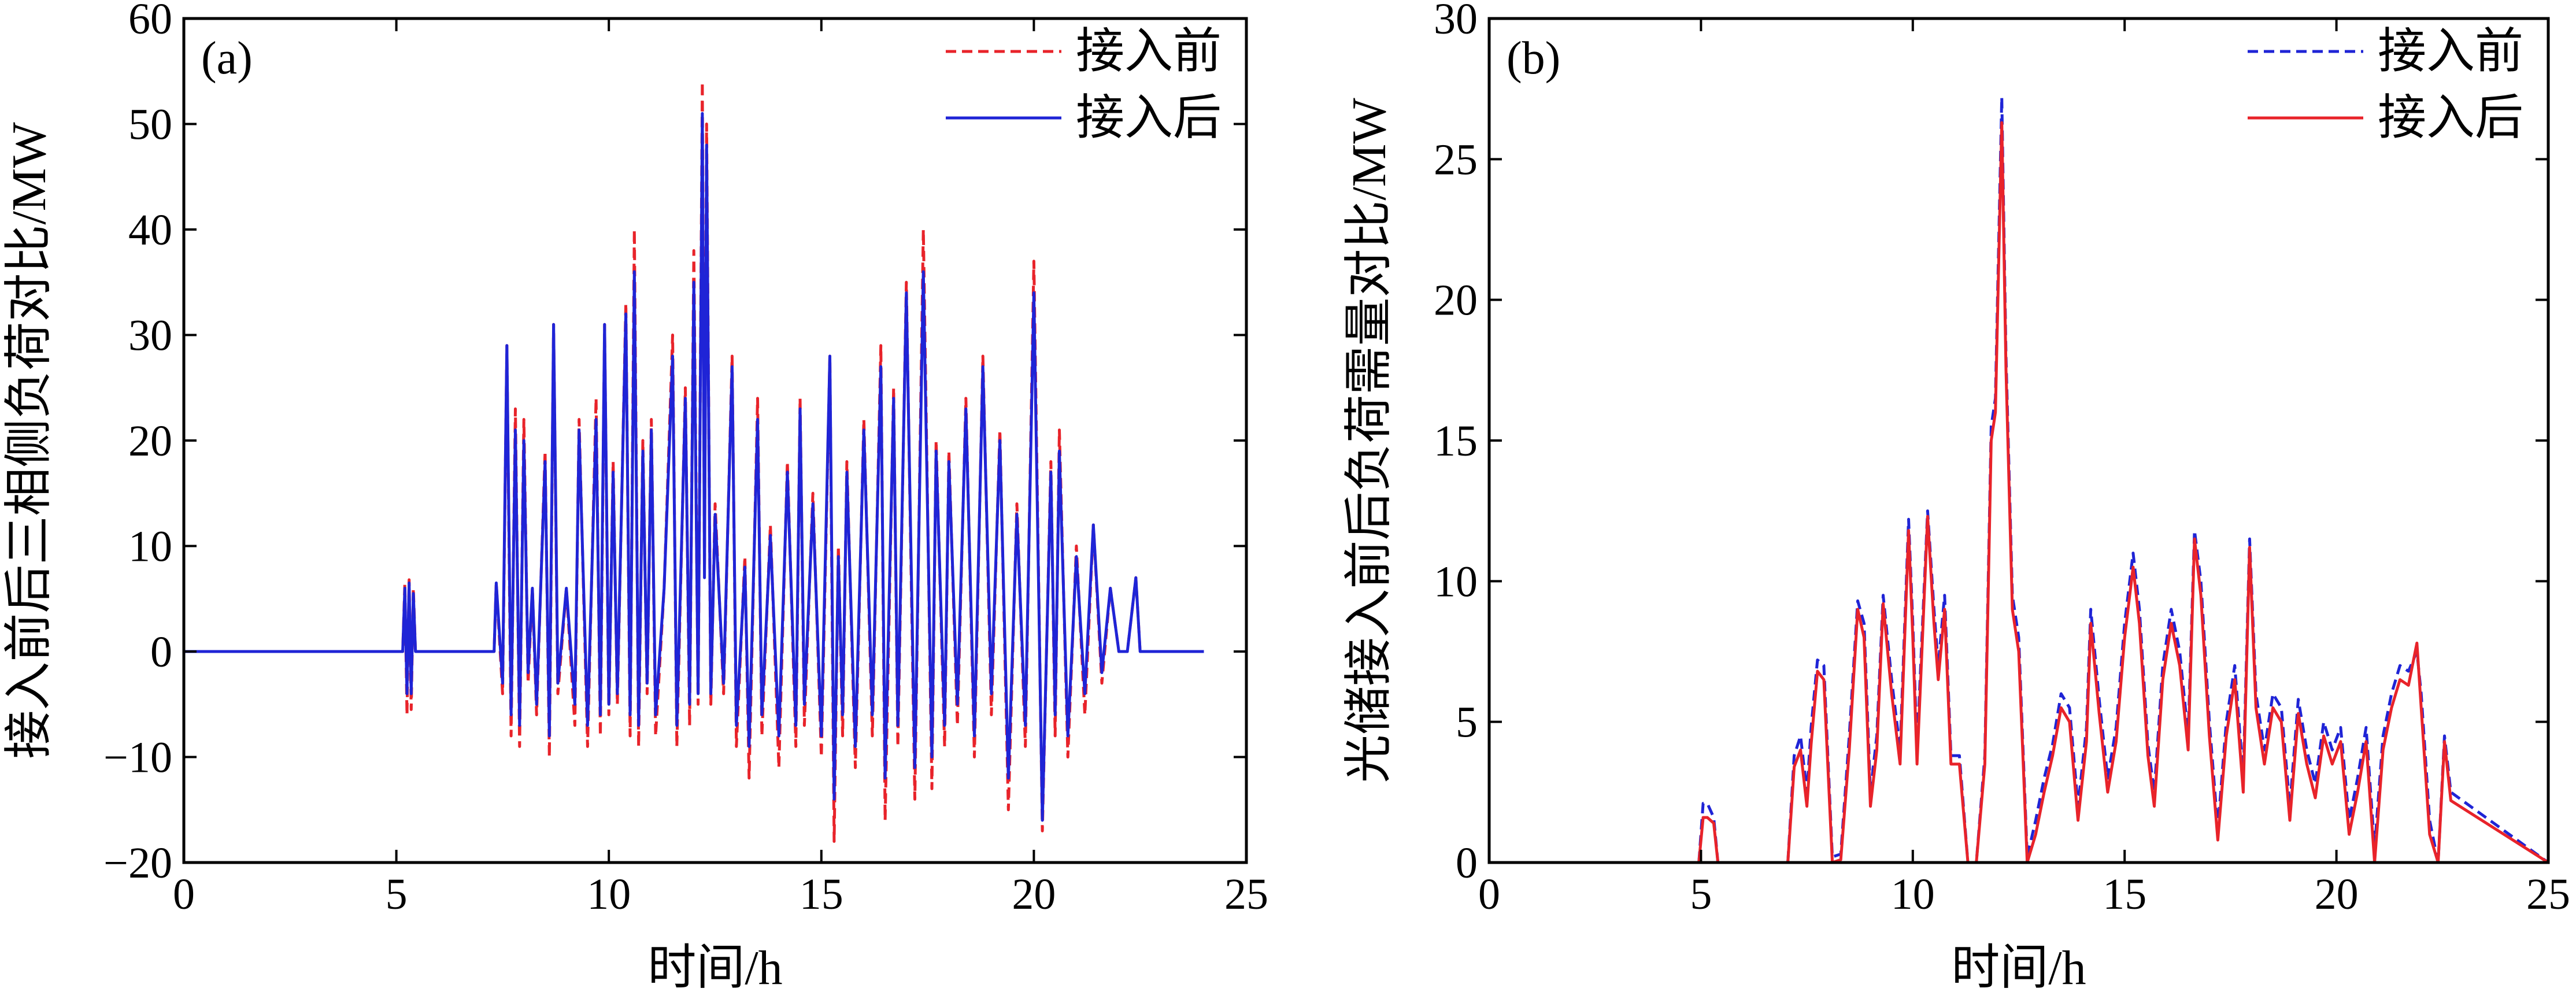 The width and height of the screenshot is (2576, 1003). Describe the element at coordinates (150, 125) in the screenshot. I see `y-tick-label: 50` at that location.